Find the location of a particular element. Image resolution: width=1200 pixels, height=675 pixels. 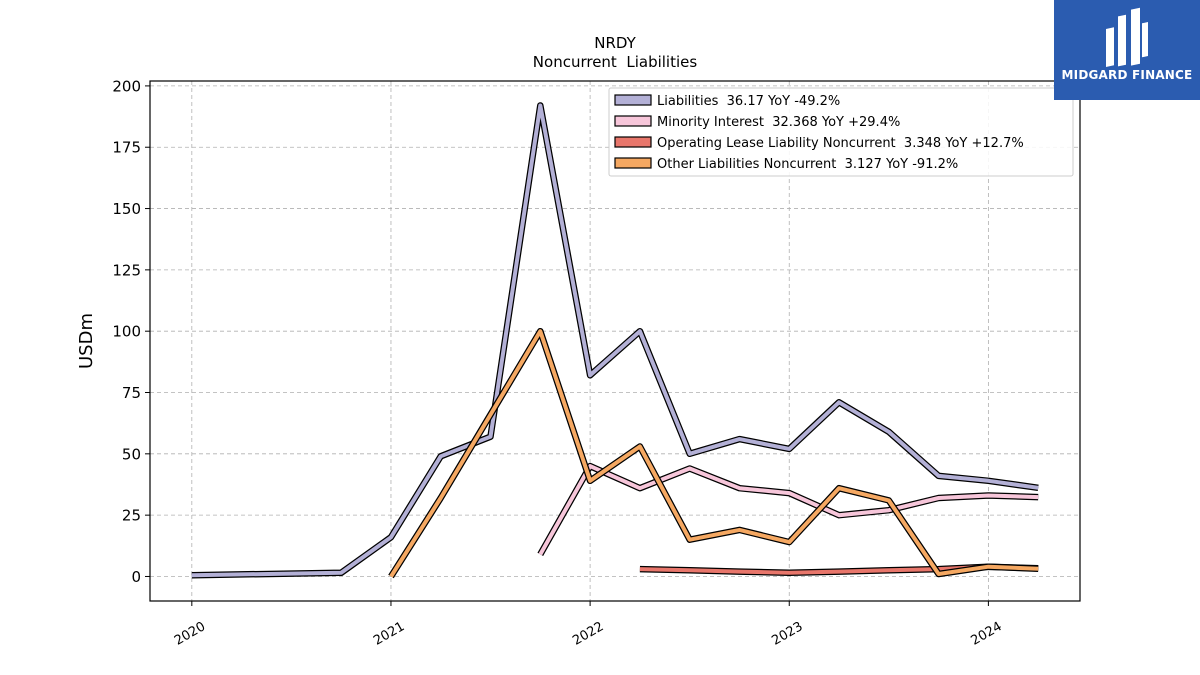

legend-label: Minority Interest 32.368 YoY +29.4% is located at coordinates (778, 122).